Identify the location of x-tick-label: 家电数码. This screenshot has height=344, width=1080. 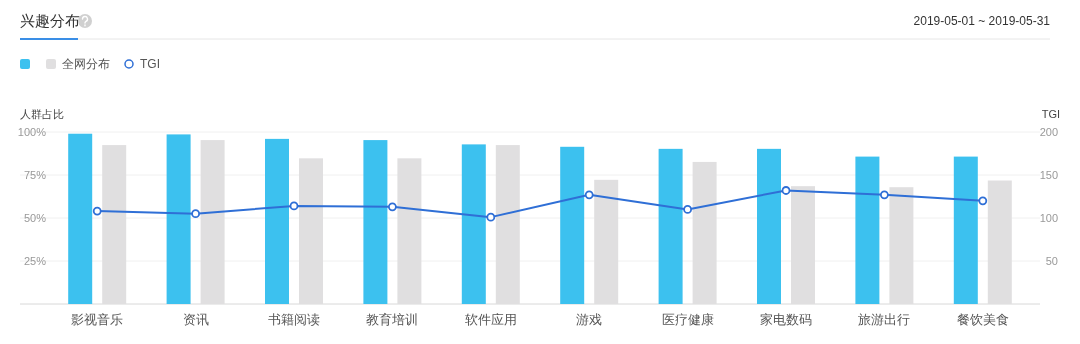
(786, 319).